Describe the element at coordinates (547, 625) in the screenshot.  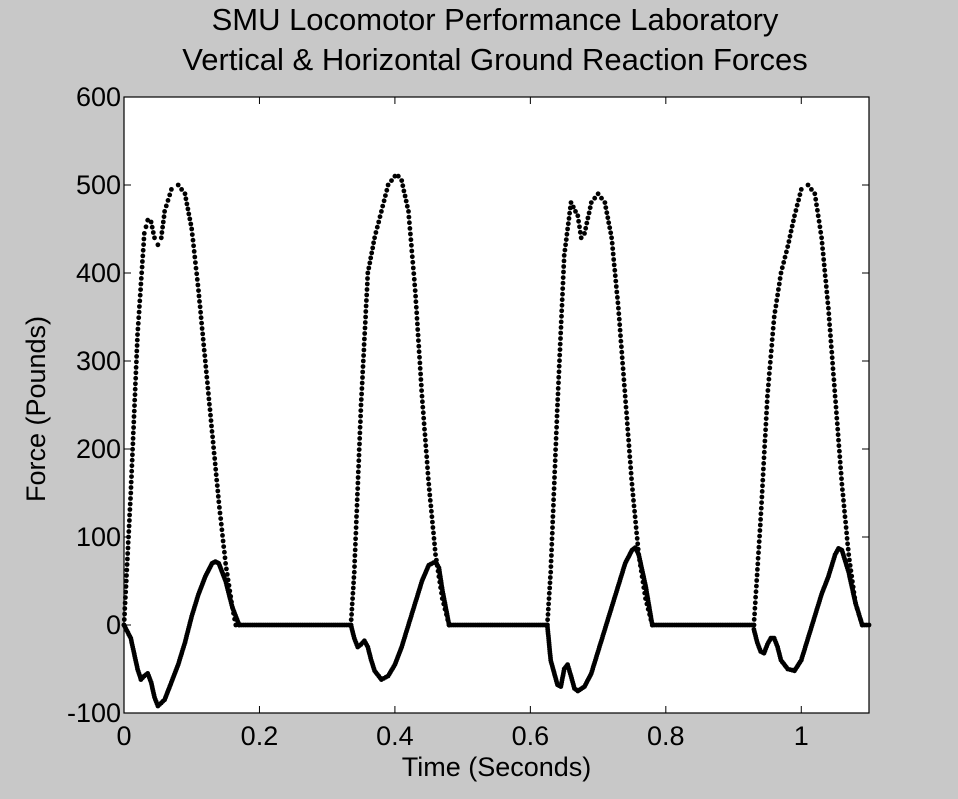
I see `flight-point` at that location.